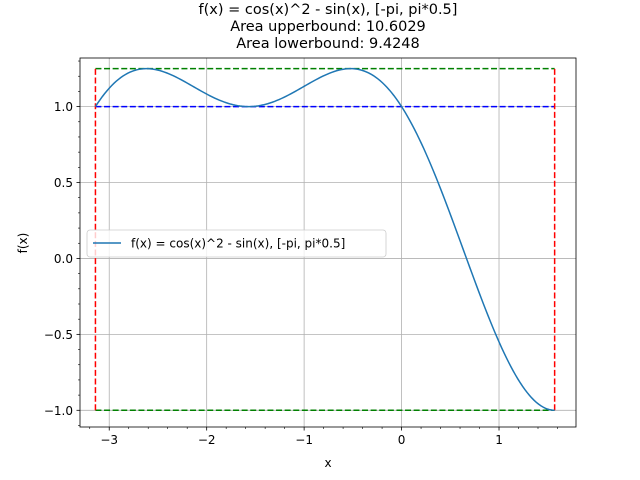 This screenshot has width=640, height=480. I want to click on legend-label: f(x) = cos(x)^2 - sin(x), [-pi, pi*0.5], so click(238, 244).